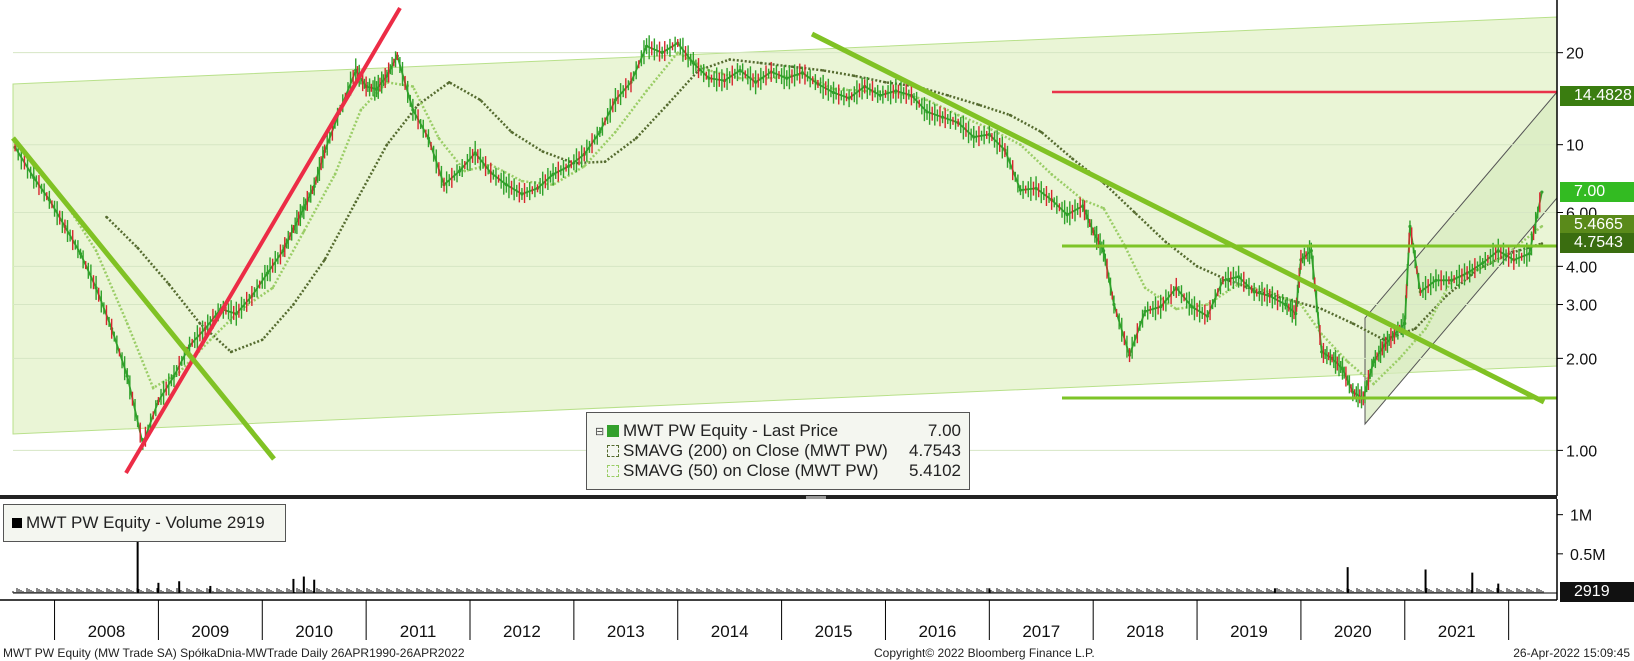 This screenshot has width=1634, height=661. I want to click on x-tick-label-13: 2021, so click(1457, 631).